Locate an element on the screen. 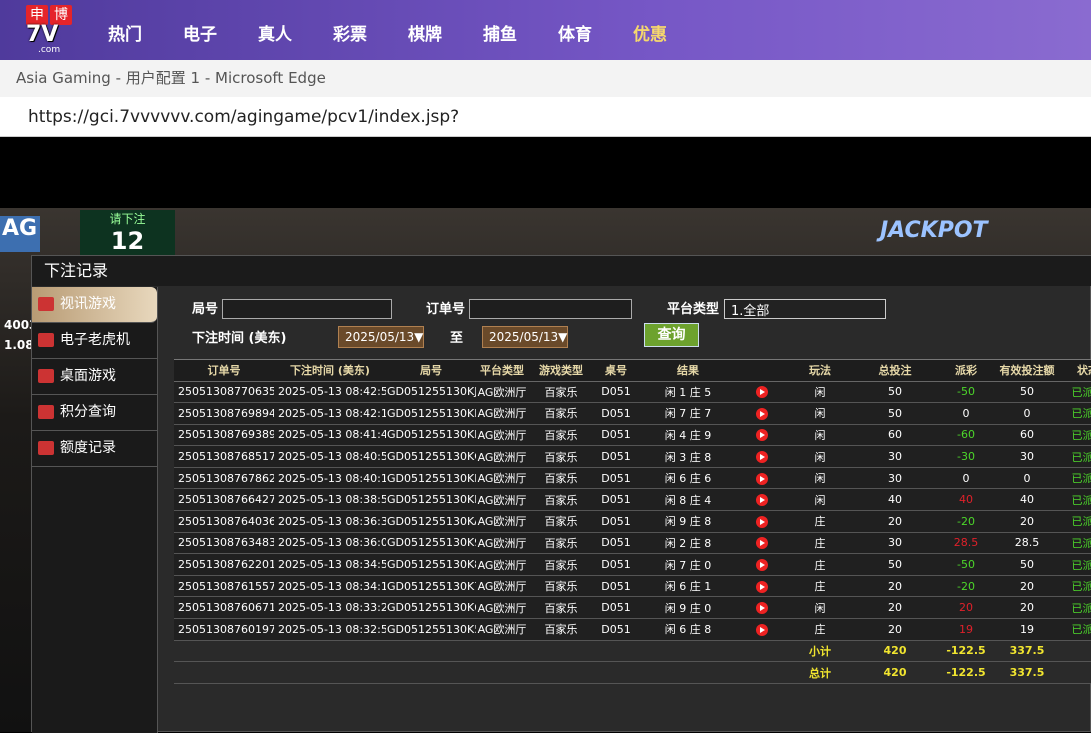 The width and height of the screenshot is (1091, 733). menu-item: 额度记录 is located at coordinates (94, 449).